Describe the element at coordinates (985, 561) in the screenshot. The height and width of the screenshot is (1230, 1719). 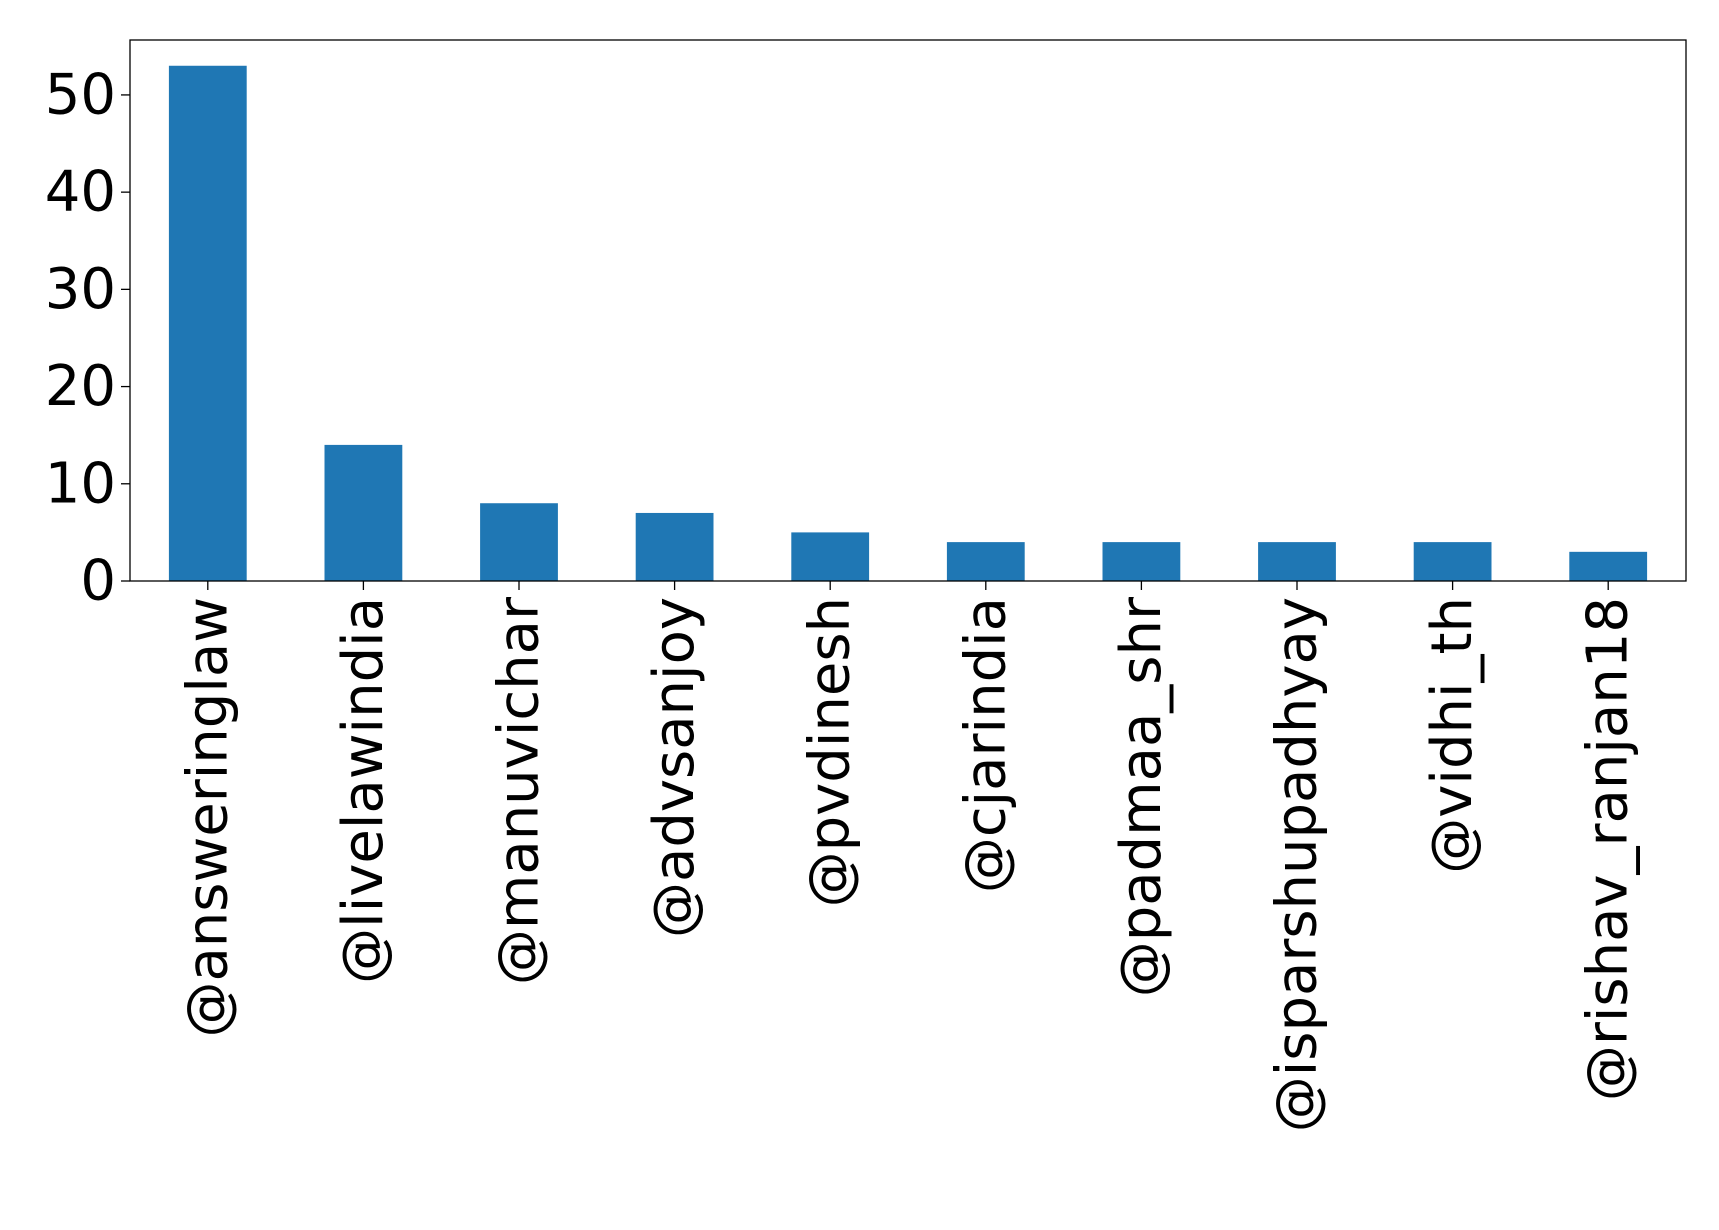
I see `bar-cjarindia` at that location.